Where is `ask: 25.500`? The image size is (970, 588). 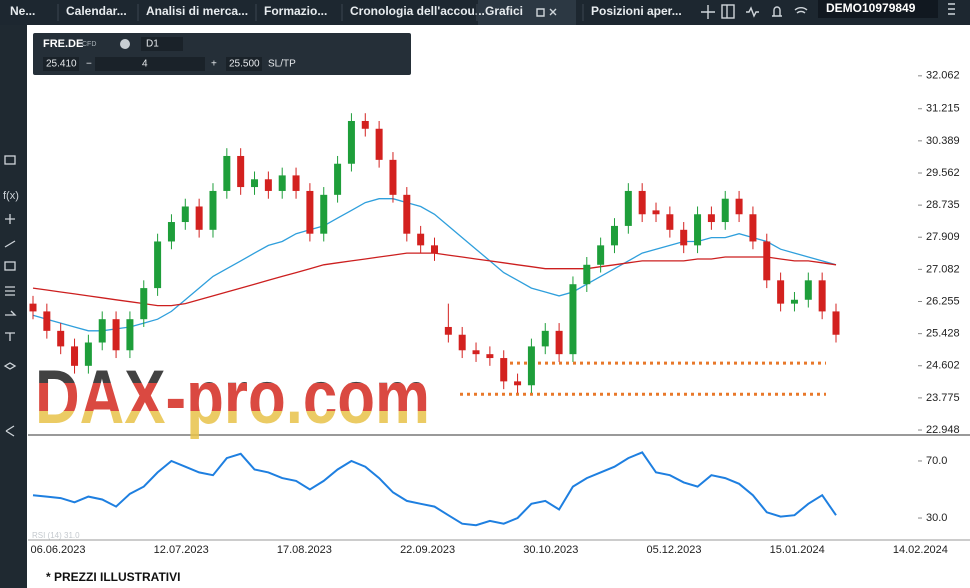 ask: 25.500 is located at coordinates (244, 64).